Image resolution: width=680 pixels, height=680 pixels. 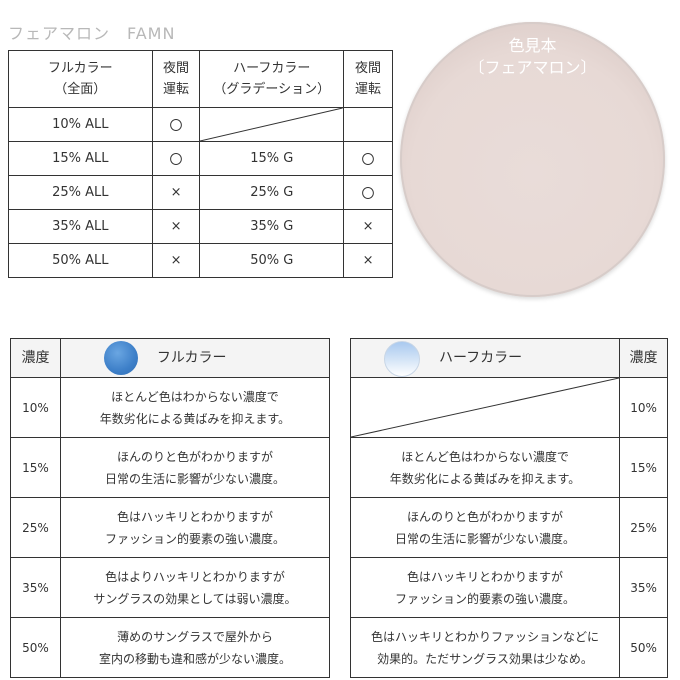 I want to click on table-row: 10%, so click(x=508, y=407).